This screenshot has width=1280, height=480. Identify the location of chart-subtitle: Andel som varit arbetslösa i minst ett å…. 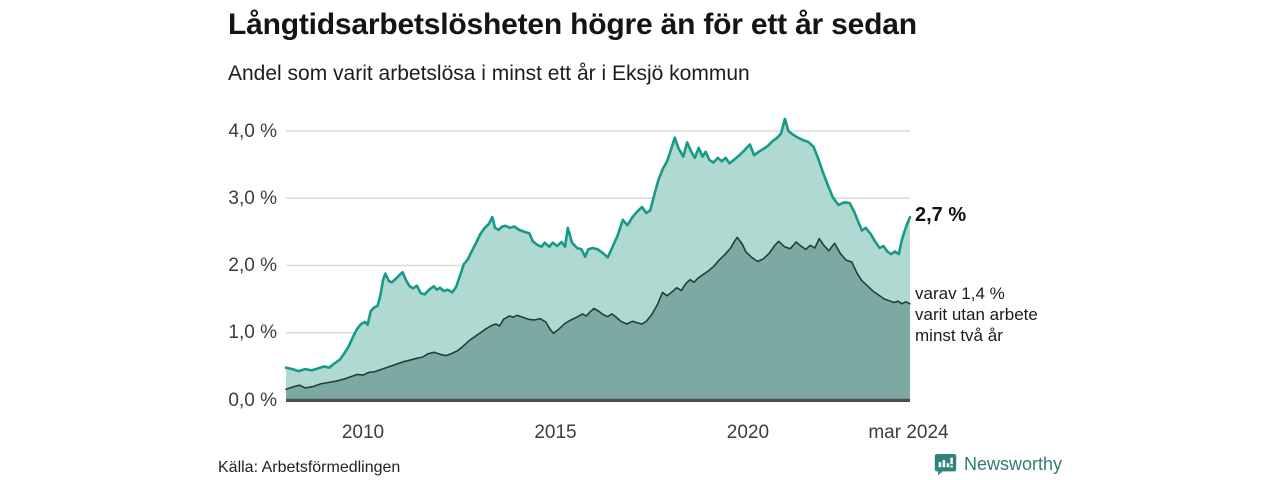
(489, 73).